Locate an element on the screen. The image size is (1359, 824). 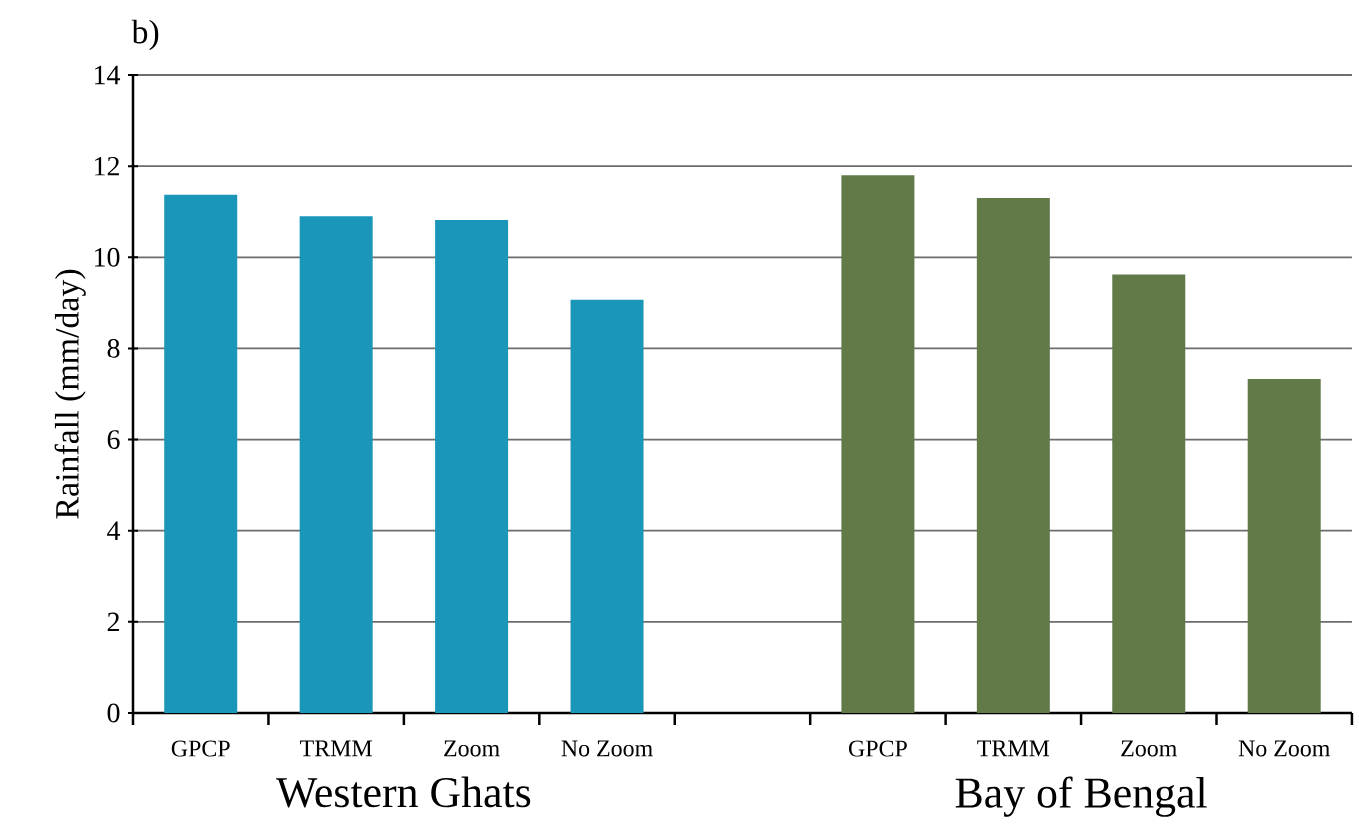
y-axis-title: Rainfall (mm/day) is located at coordinates (70, 394).